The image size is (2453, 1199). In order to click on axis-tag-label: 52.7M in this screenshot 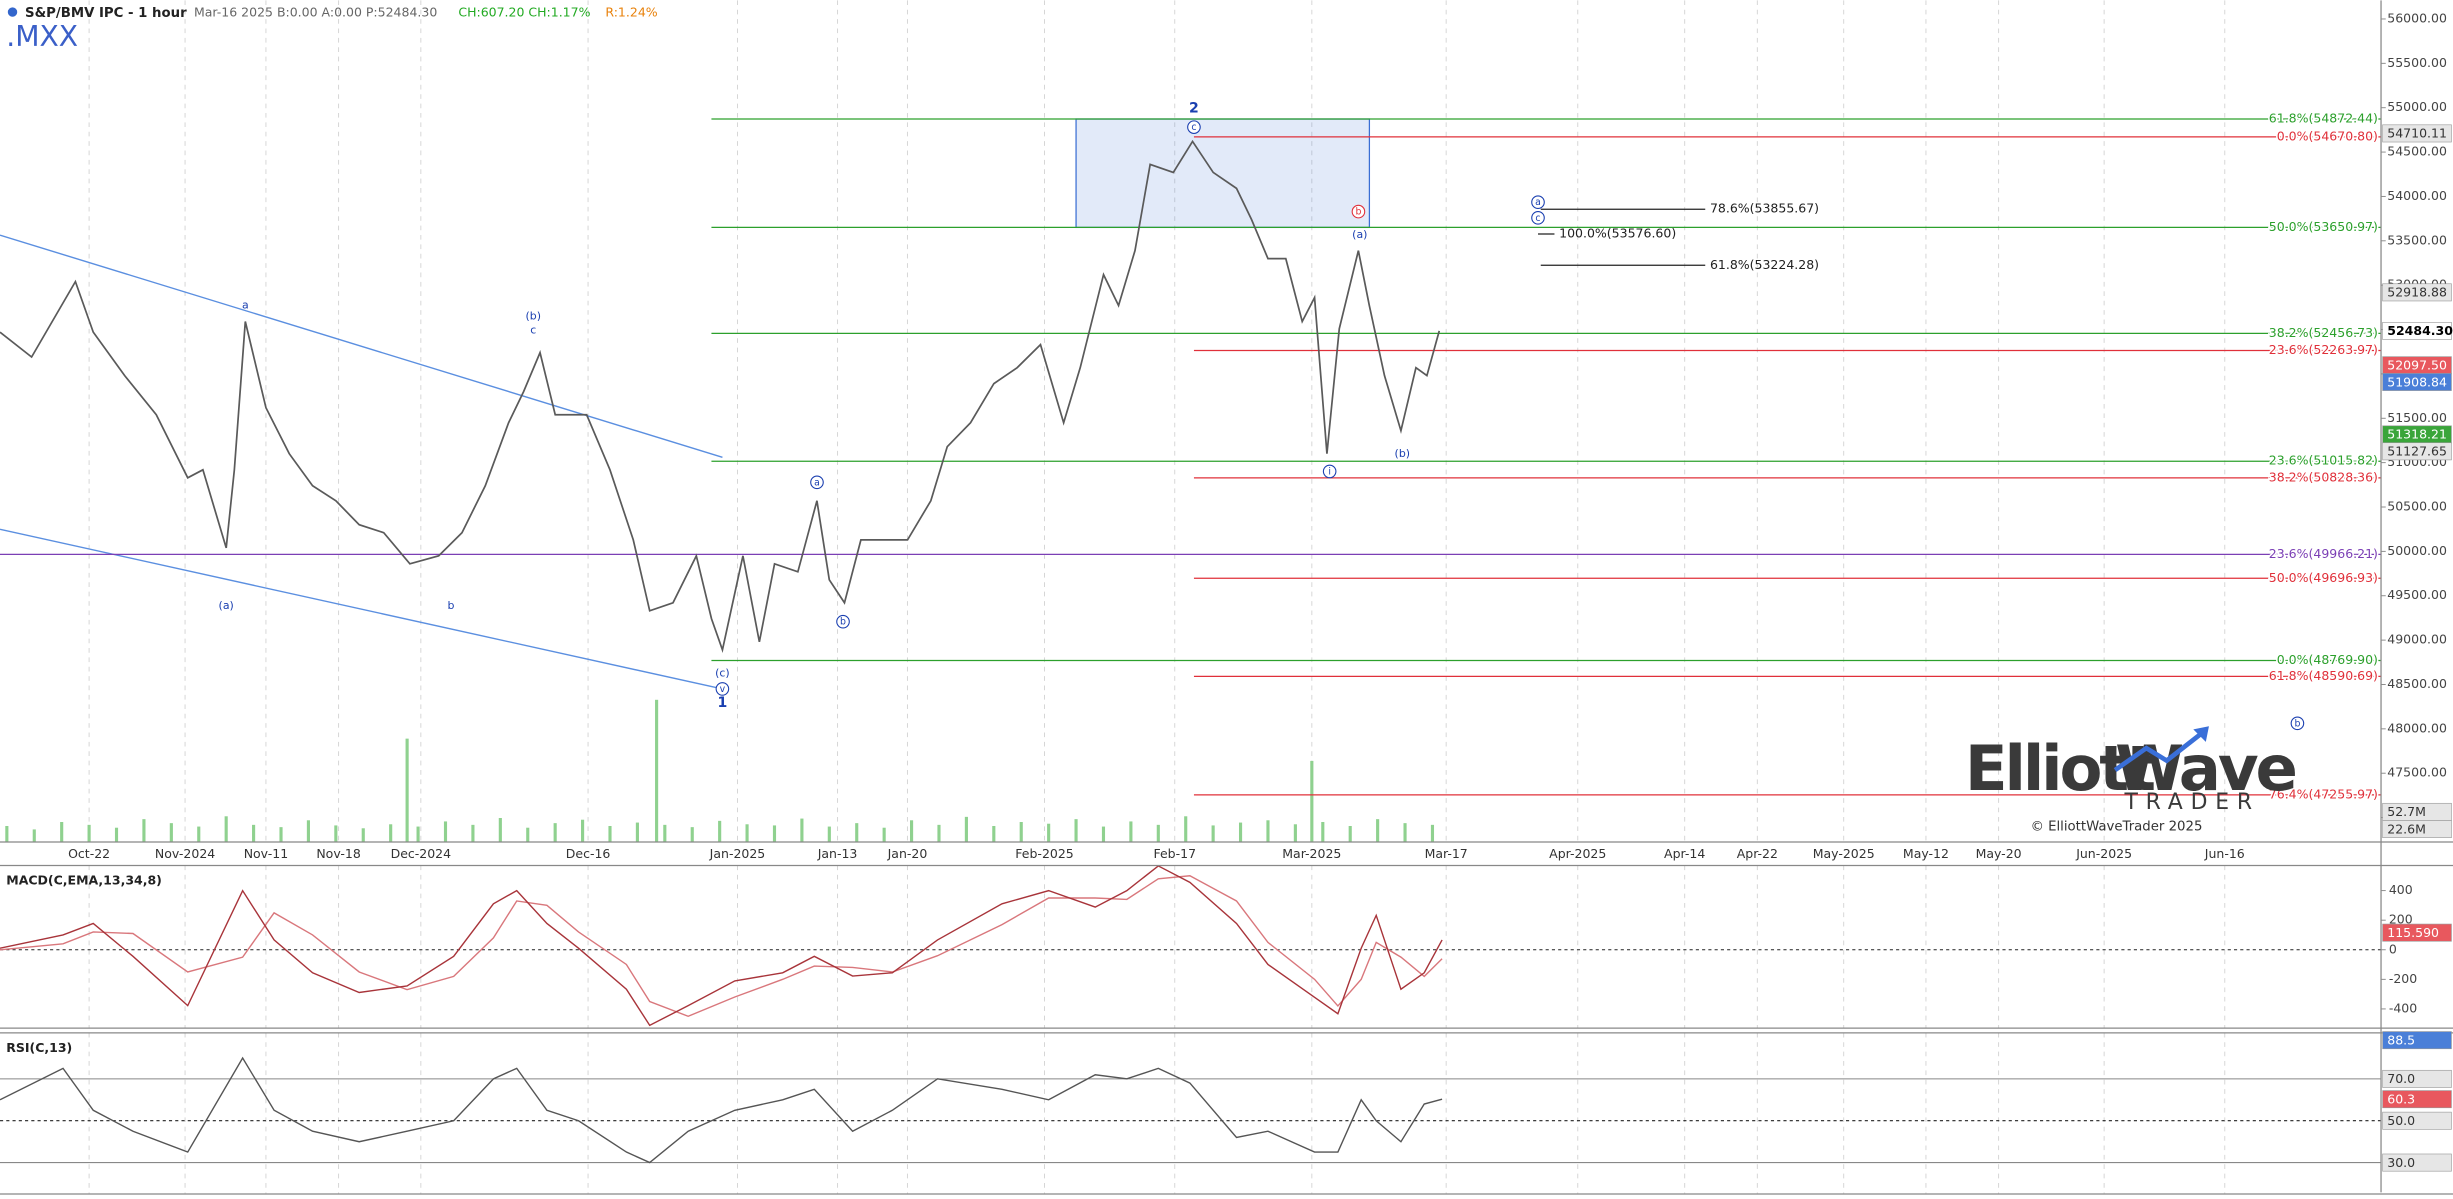, I will do `click(2406, 811)`.